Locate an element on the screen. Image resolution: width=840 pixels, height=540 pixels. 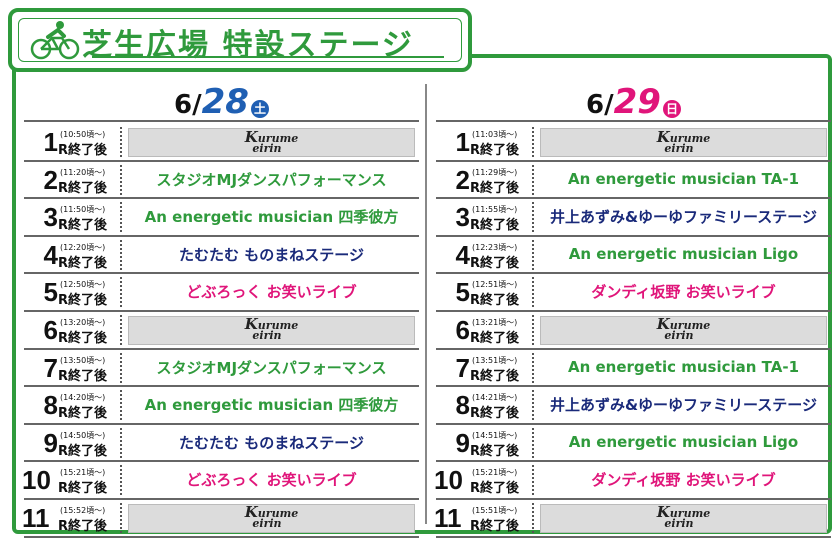
race-label: 10 (15:21頃～) R終了後 is located at coordinates (69, 480).